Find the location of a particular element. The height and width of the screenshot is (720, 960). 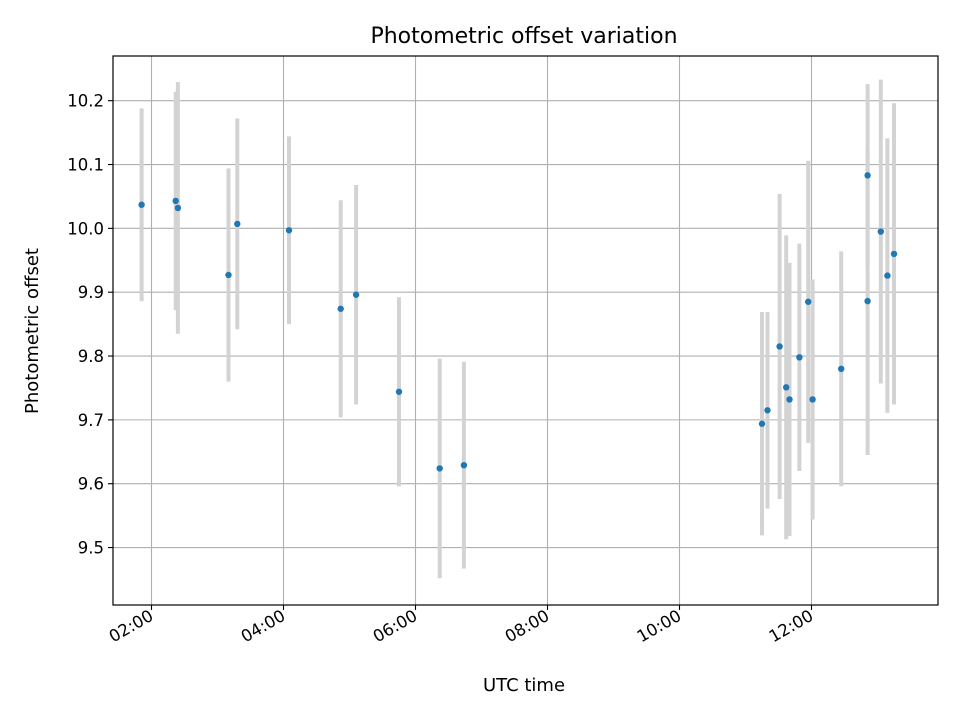

x-tick-label: 08:00 is located at coordinates (527, 626).